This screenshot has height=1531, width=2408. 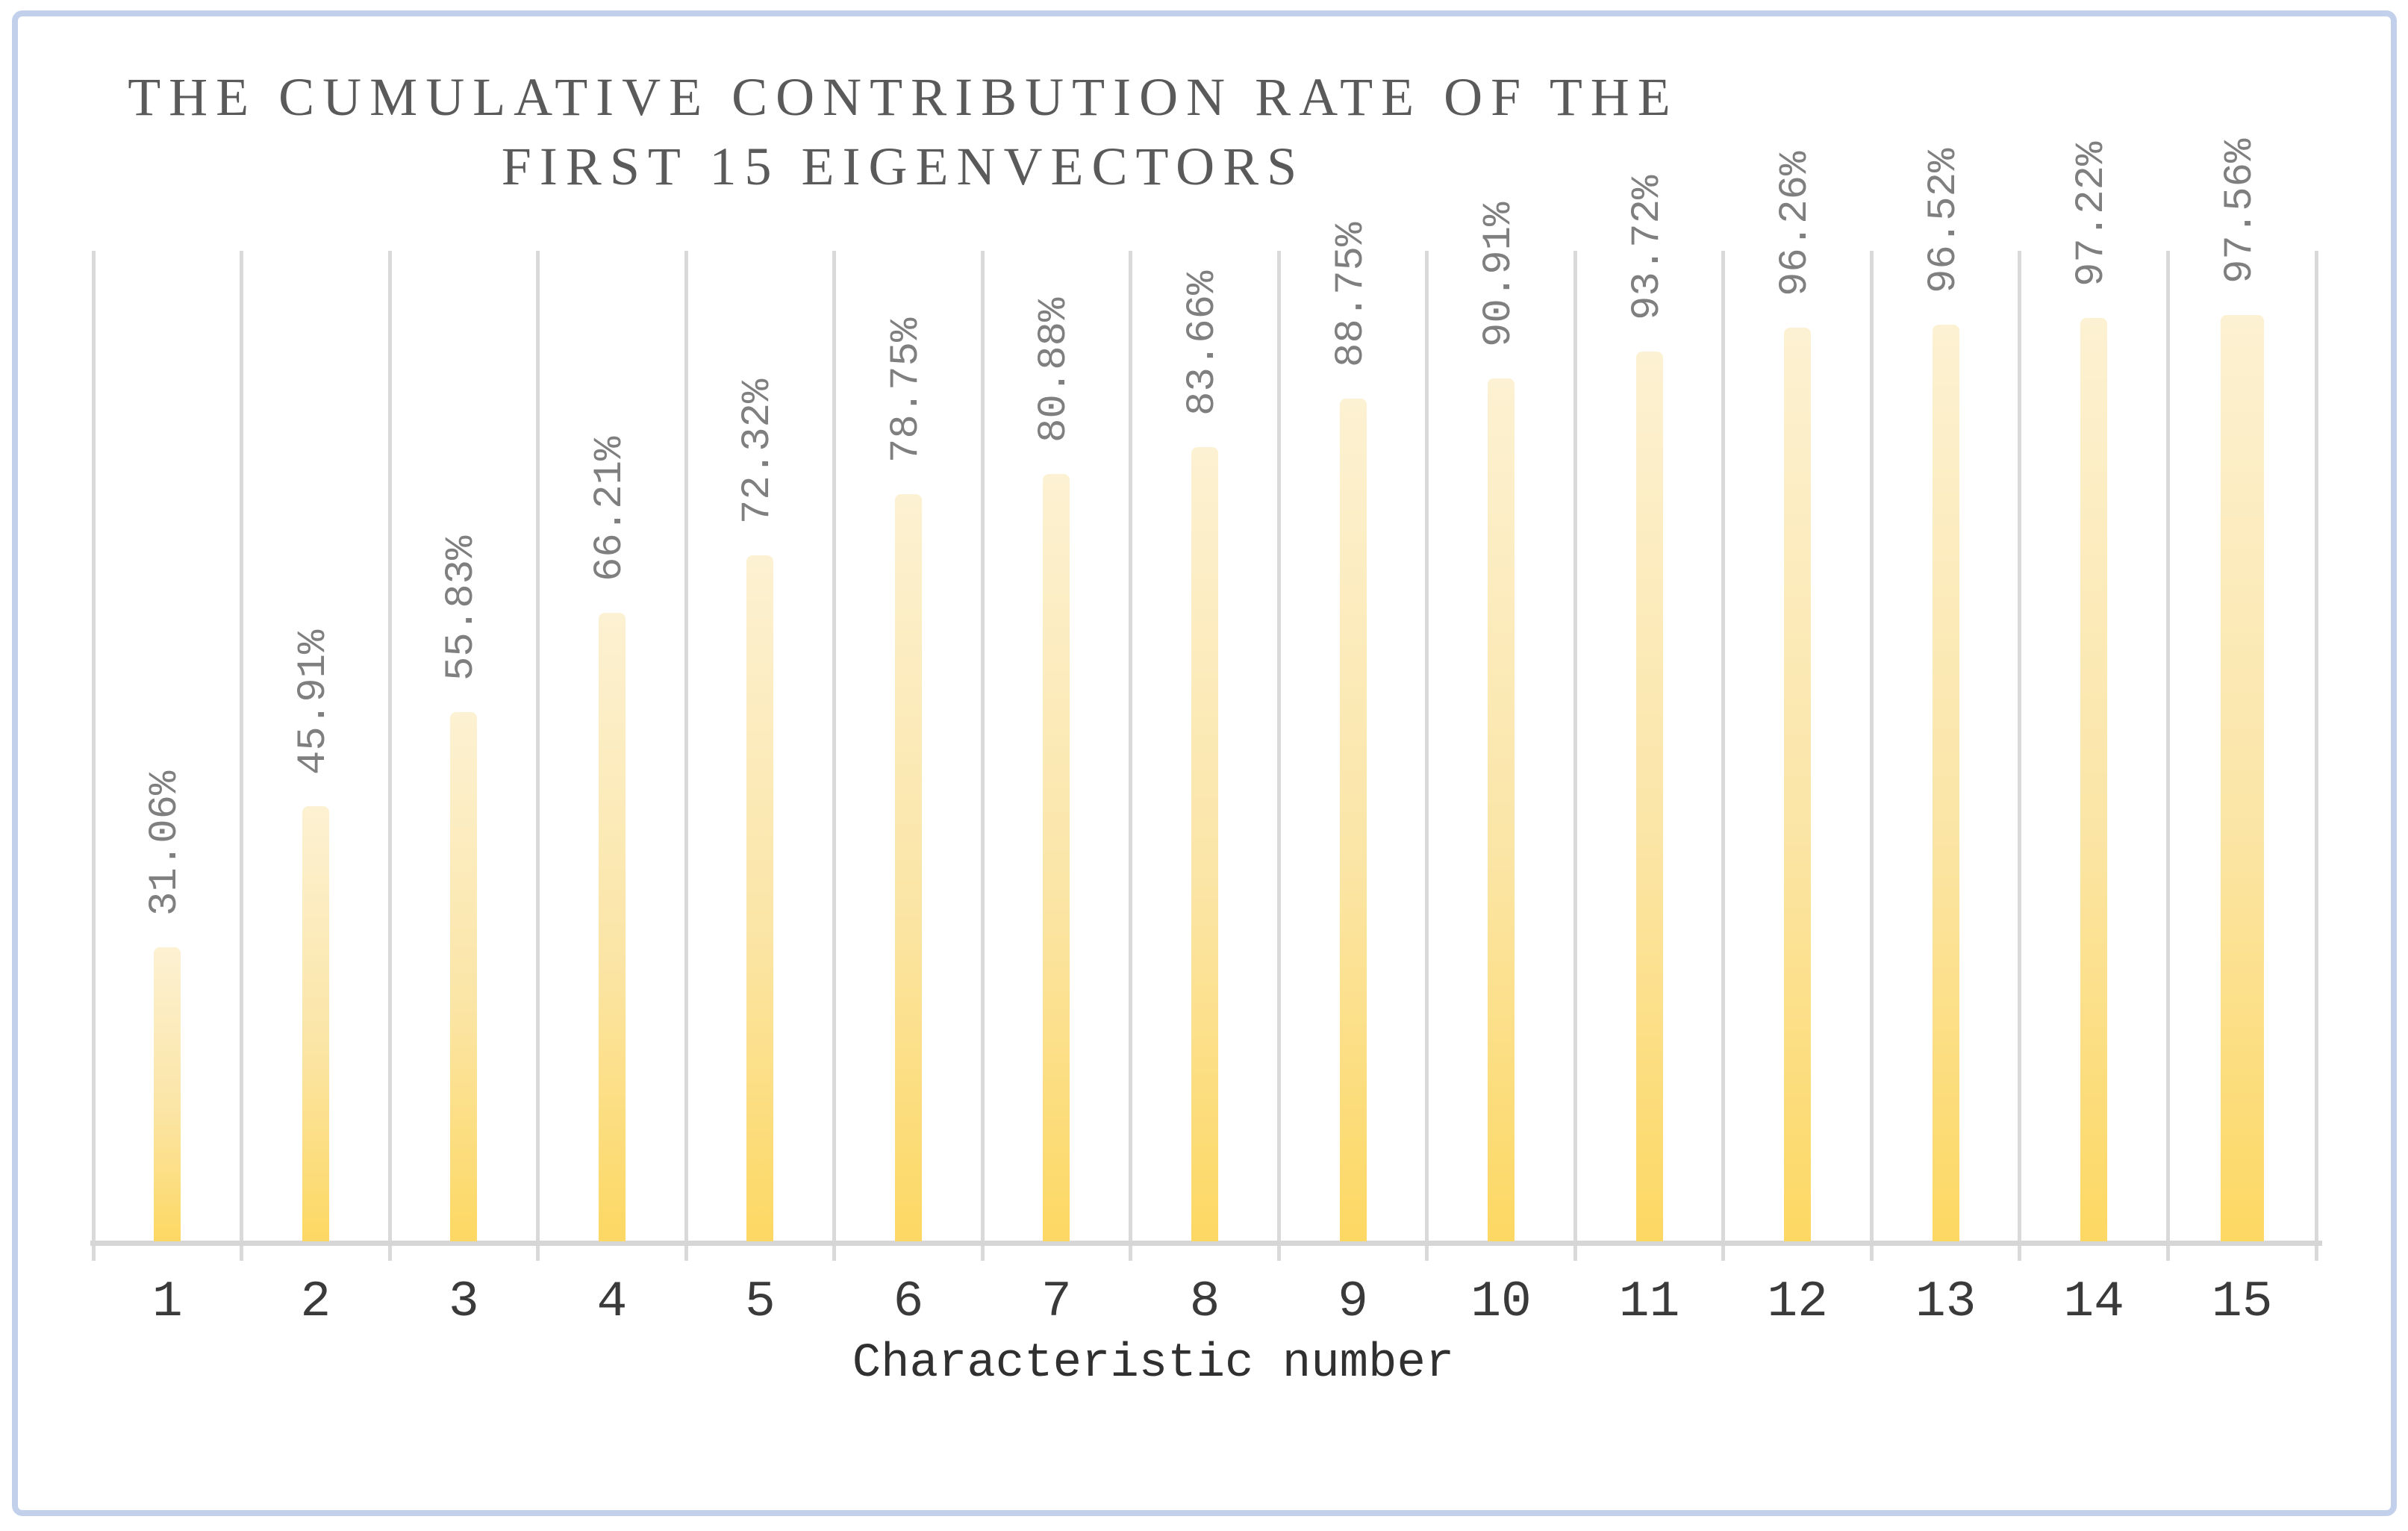 What do you see at coordinates (313, 702) in the screenshot?
I see `bar-data-label: 45.91%` at bounding box center [313, 702].